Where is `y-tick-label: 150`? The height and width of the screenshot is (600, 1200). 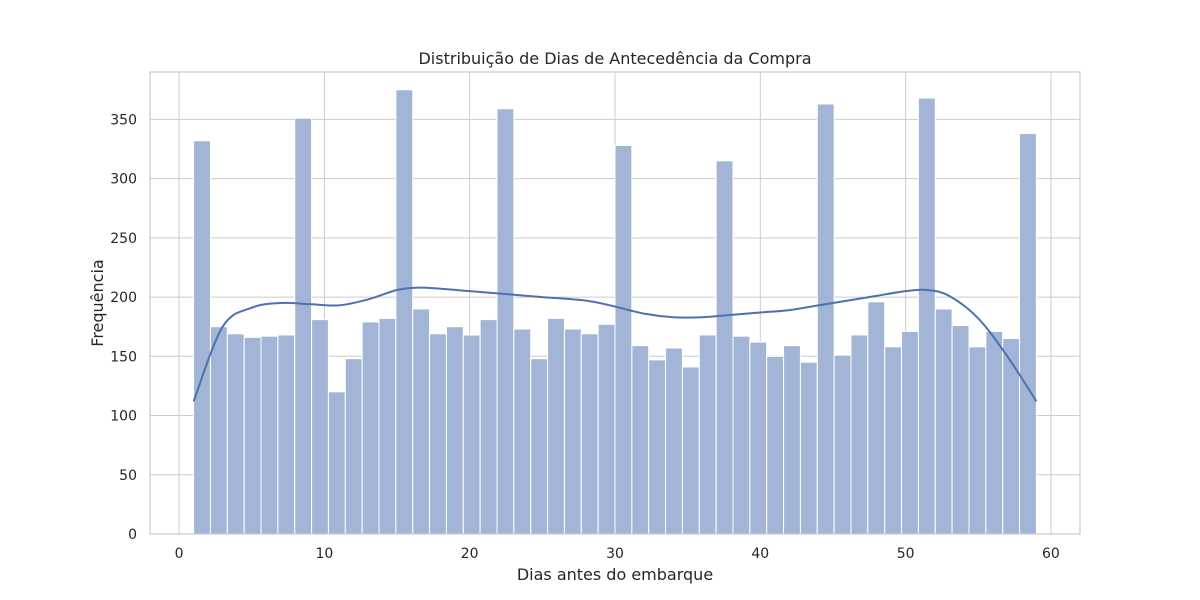 y-tick-label: 150 is located at coordinates (123, 357).